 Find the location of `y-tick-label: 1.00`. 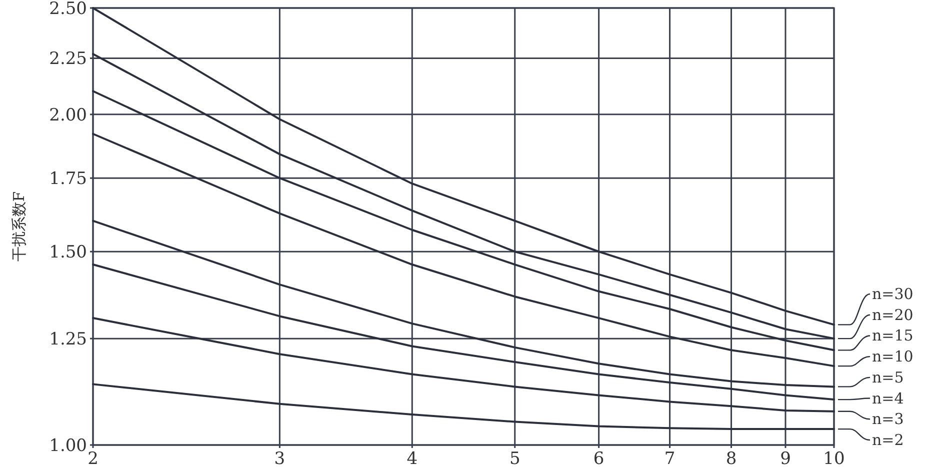

y-tick-label: 1.00 is located at coordinates (68, 446).